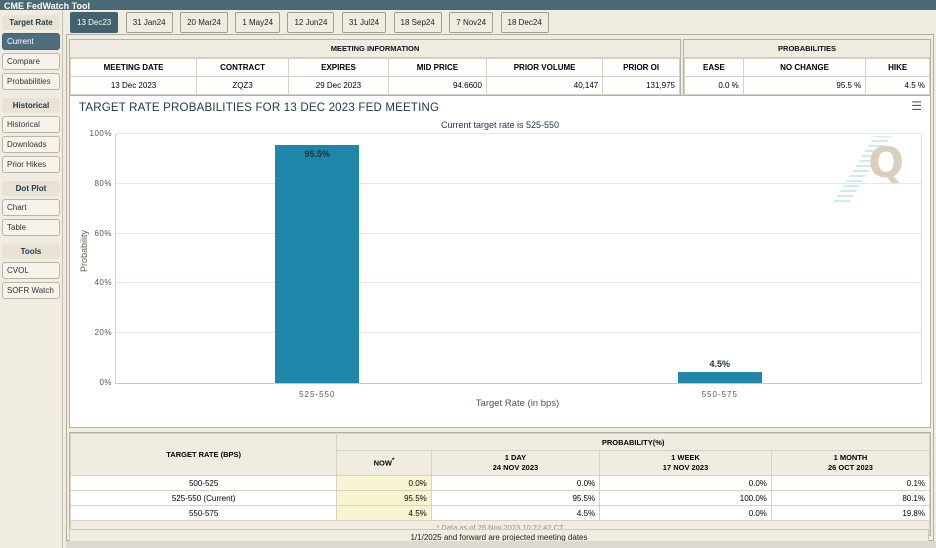  Describe the element at coordinates (417, 22) in the screenshot. I see `tab-18-sep24: 18 Sep24` at that location.